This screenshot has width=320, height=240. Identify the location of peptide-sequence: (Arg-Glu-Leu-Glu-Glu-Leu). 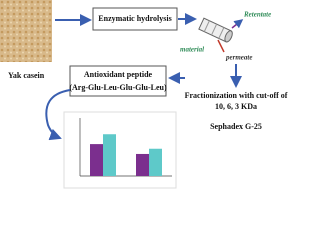
(118, 87).